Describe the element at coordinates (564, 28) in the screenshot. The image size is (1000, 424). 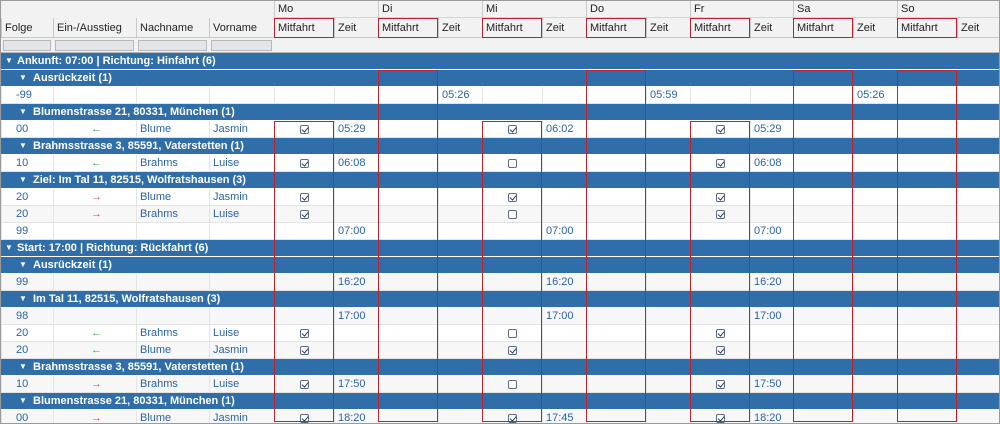
I see `column-header-zeit-mi: Zeit` at that location.